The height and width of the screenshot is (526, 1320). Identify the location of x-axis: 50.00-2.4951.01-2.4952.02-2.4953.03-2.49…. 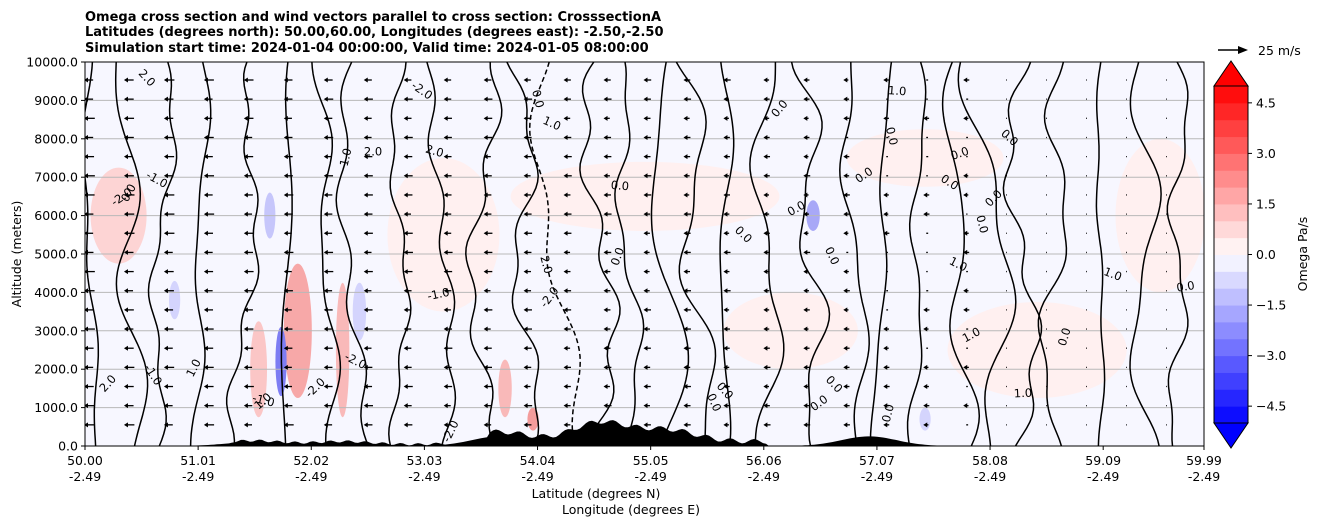
(644, 465).